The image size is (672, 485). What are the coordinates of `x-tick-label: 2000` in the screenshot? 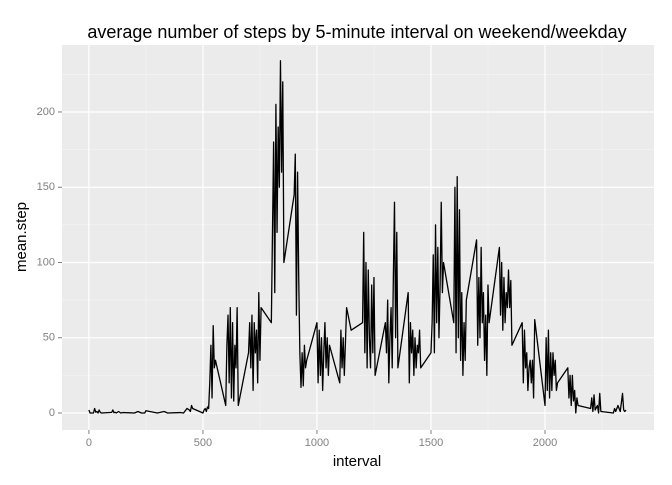 It's located at (545, 443).